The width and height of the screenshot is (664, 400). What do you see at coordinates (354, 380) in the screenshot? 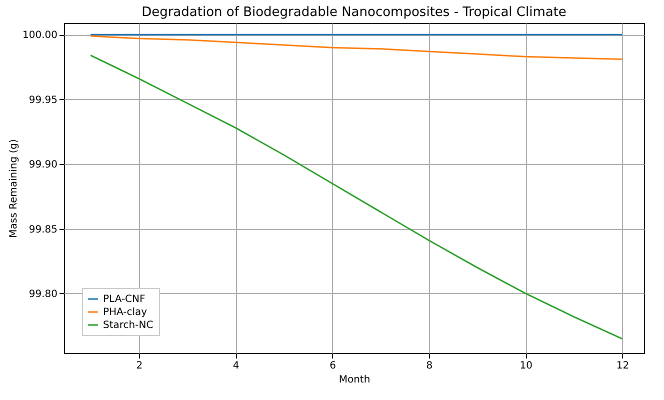
I see `x-axis-title: Month` at bounding box center [354, 380].